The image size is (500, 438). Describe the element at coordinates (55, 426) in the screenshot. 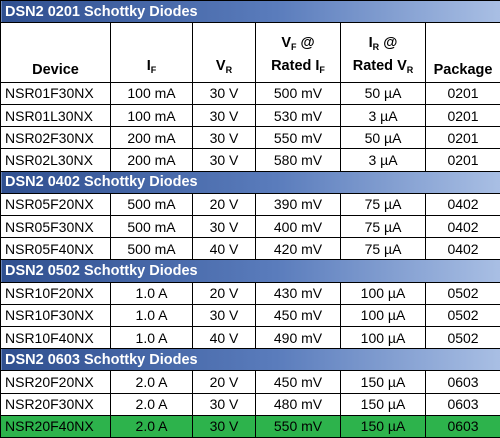

I see `device-cell: NSR20F40NX` at that location.